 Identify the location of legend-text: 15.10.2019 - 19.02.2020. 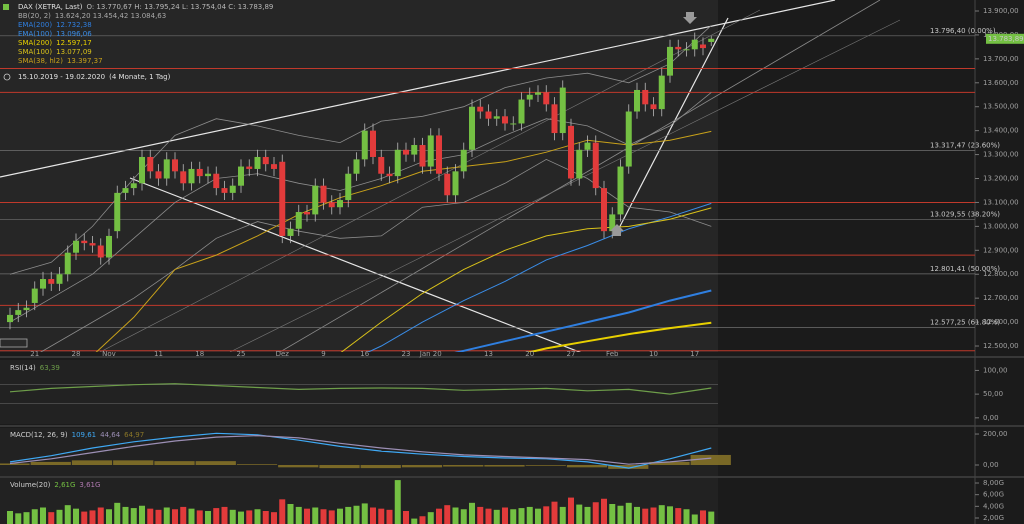
(61, 77).